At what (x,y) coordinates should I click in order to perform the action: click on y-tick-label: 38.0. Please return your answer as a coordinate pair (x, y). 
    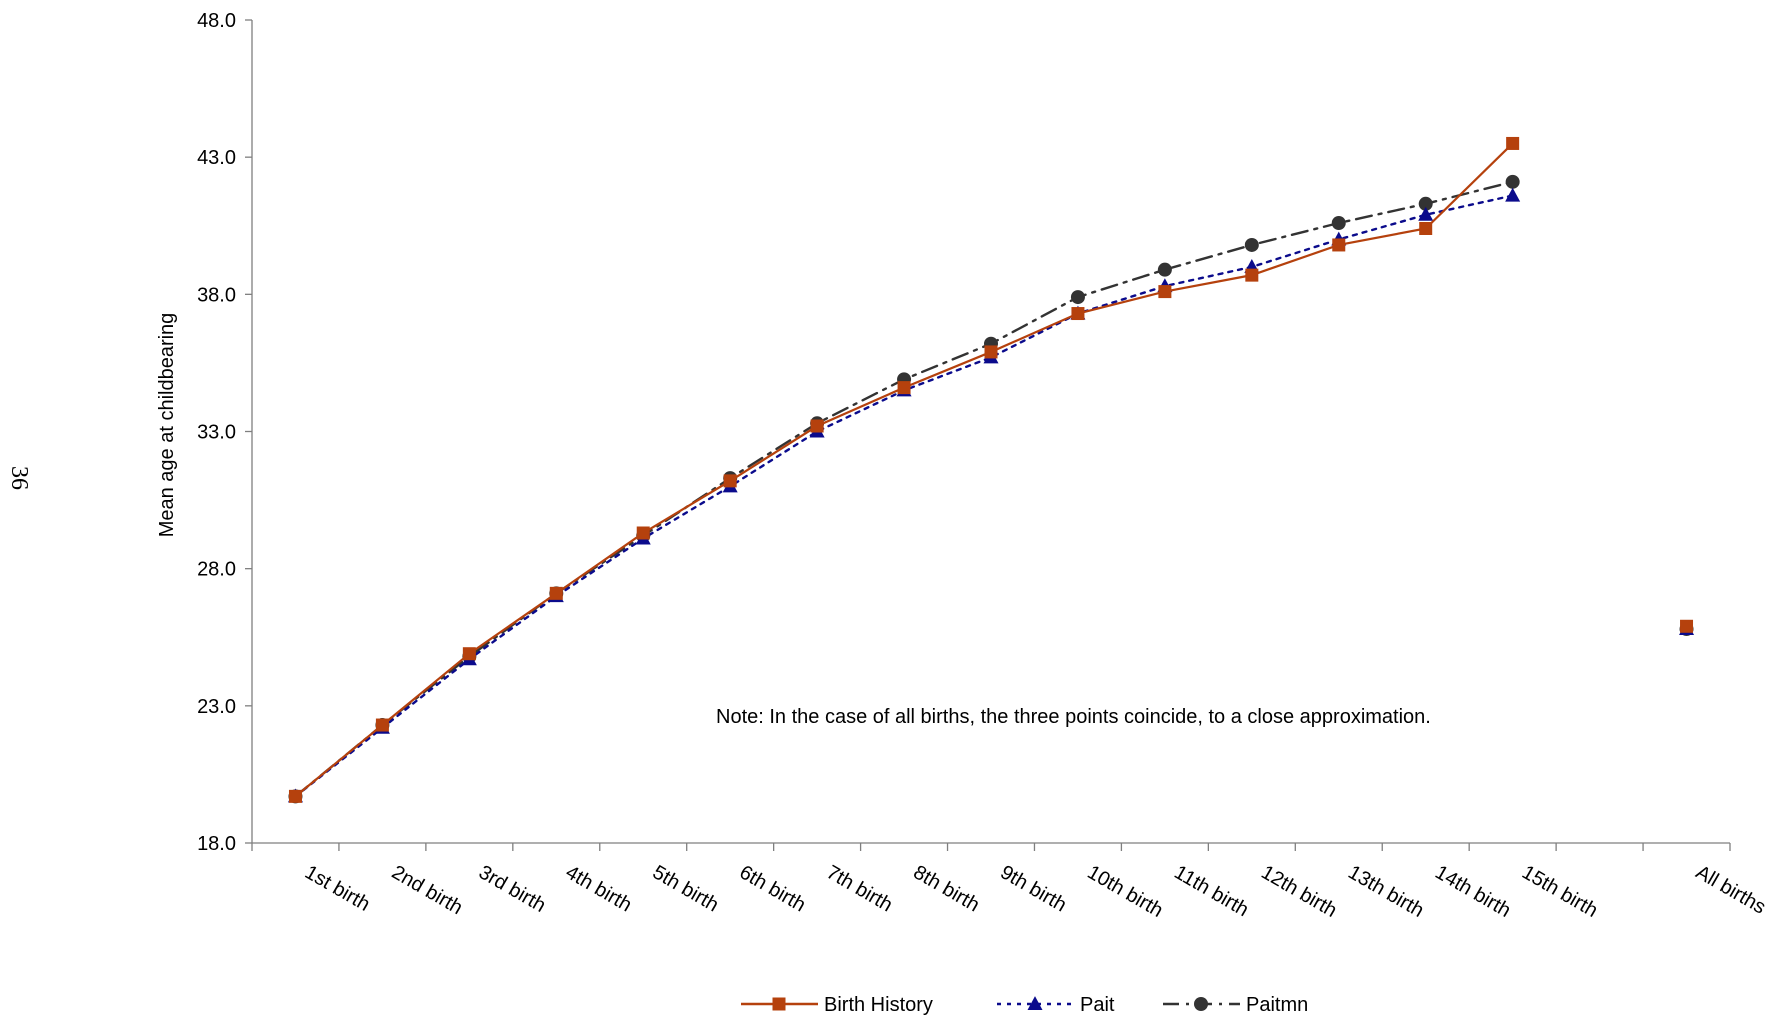
    Looking at the image, I should click on (216, 295).